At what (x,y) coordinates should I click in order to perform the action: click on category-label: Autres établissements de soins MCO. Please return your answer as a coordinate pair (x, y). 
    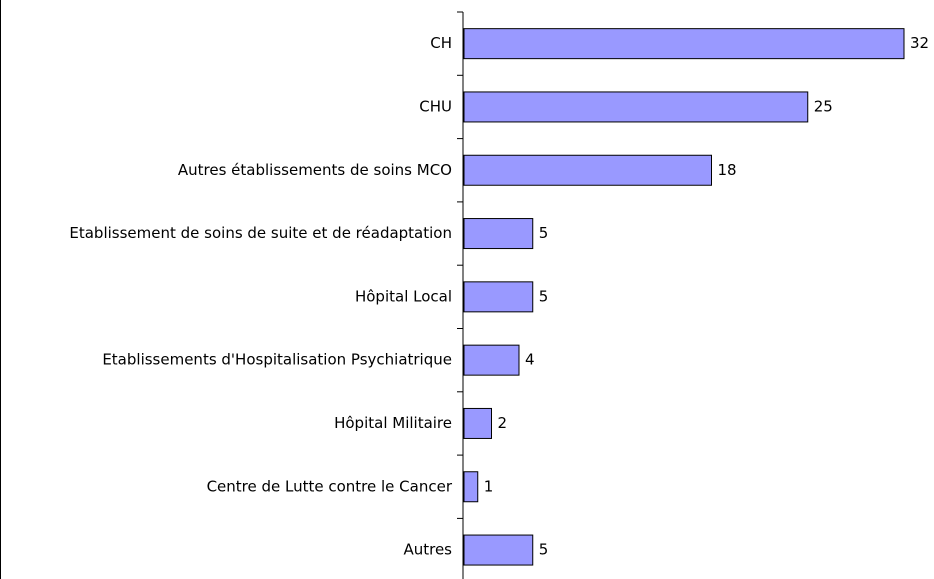
    Looking at the image, I should click on (315, 170).